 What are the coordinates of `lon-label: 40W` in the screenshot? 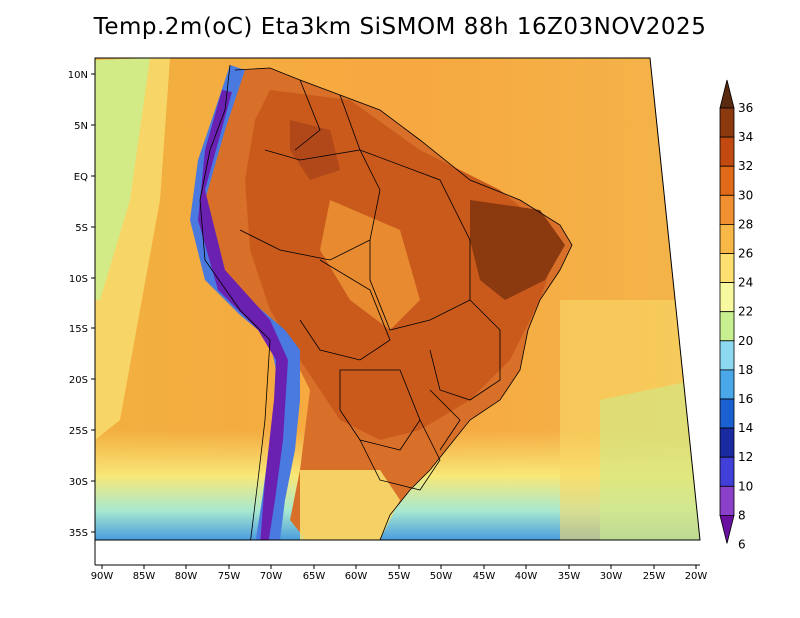 It's located at (526, 576).